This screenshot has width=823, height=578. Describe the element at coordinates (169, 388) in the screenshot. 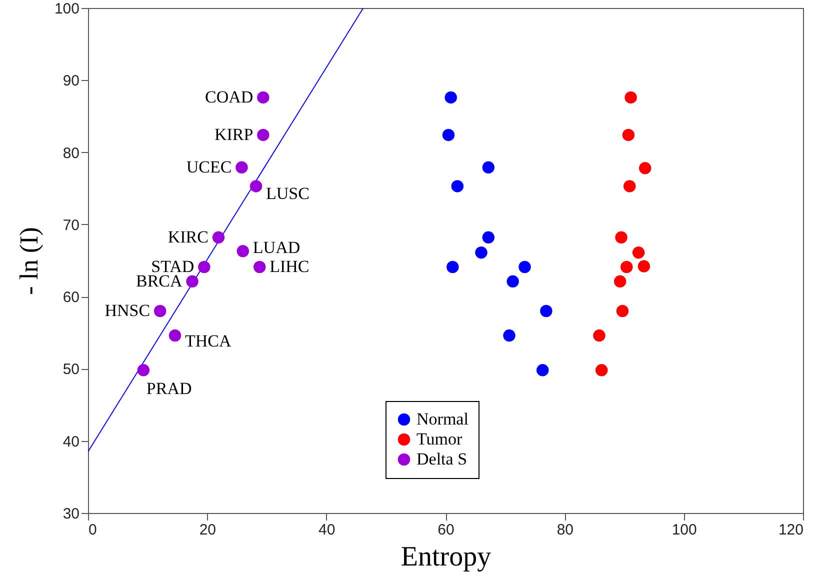

I see `annotation: PRAD` at that location.